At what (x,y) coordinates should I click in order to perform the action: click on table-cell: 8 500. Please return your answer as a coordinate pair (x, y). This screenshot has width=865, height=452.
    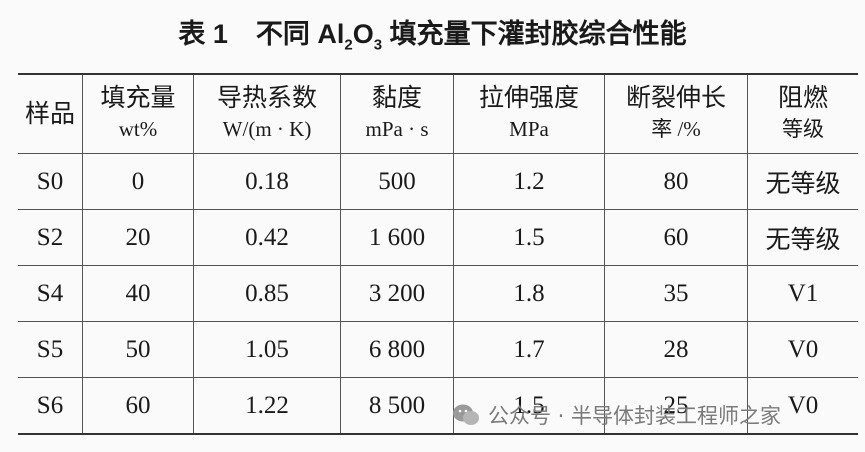
    Looking at the image, I should click on (397, 406).